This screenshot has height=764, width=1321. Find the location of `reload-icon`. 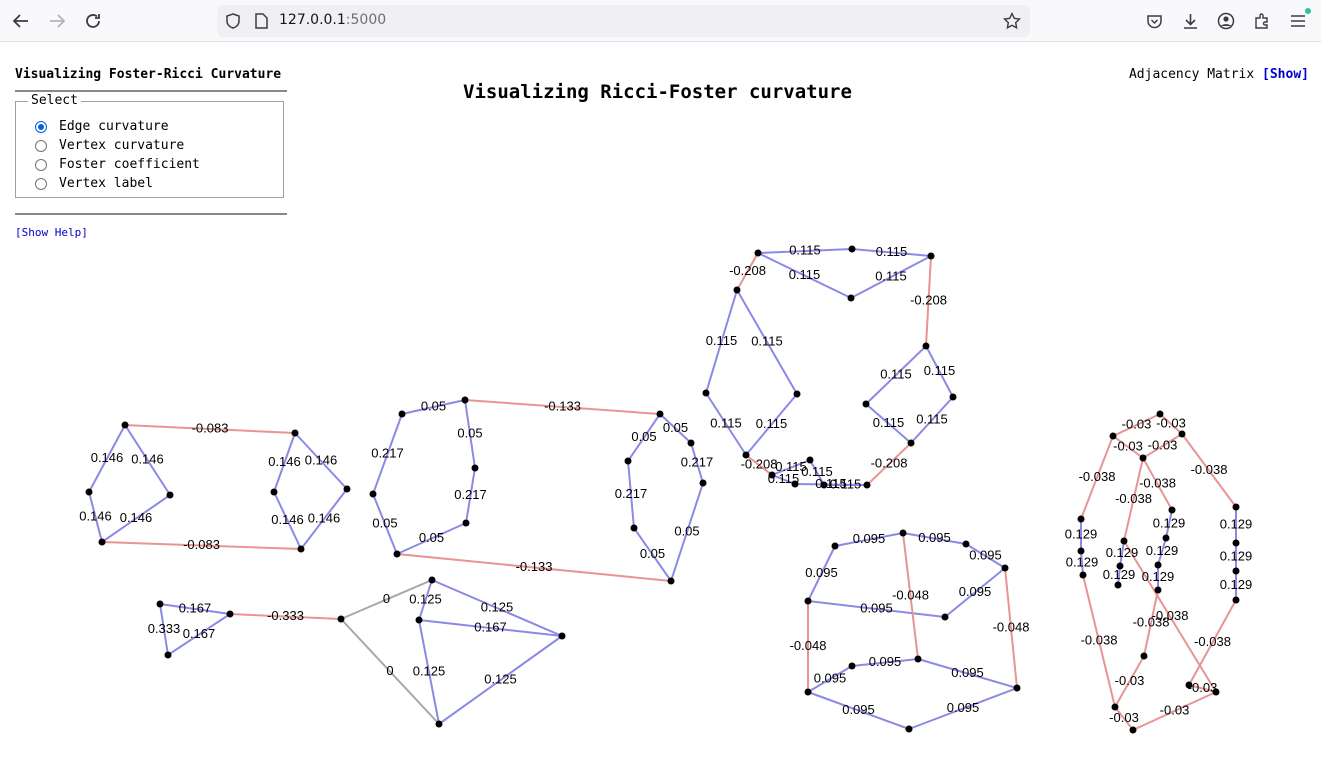

reload-icon is located at coordinates (93, 21).